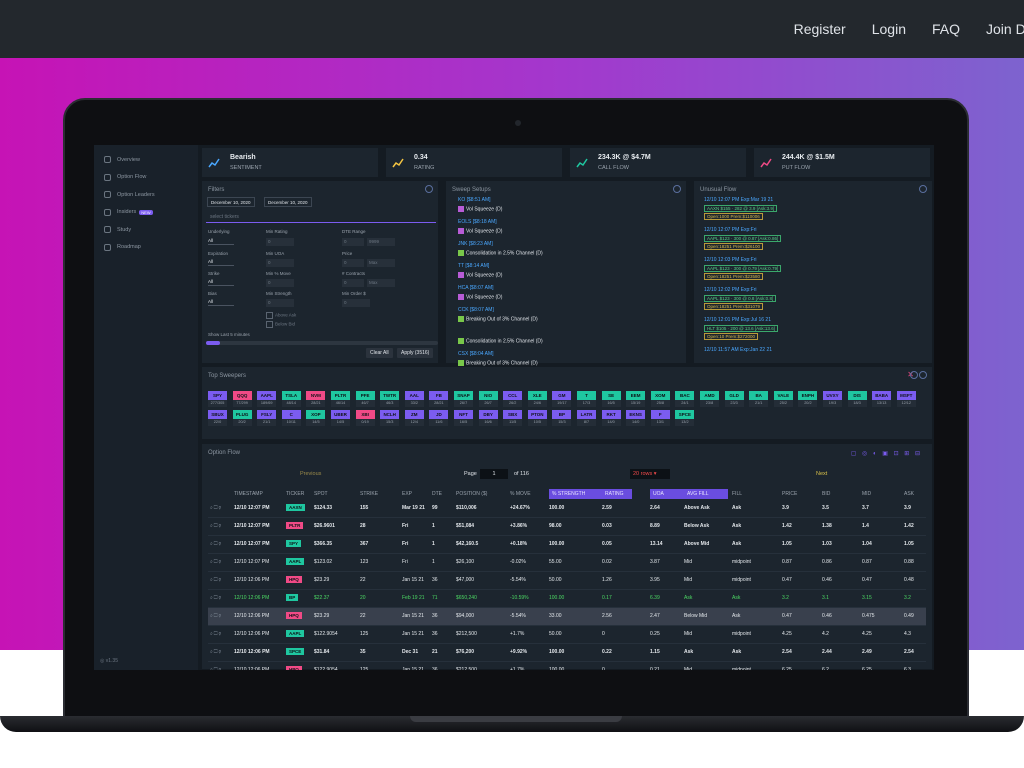 This screenshot has width=1024, height=768. What do you see at coordinates (353, 242) in the screenshot?
I see `dte-min-input: 0` at bounding box center [353, 242].